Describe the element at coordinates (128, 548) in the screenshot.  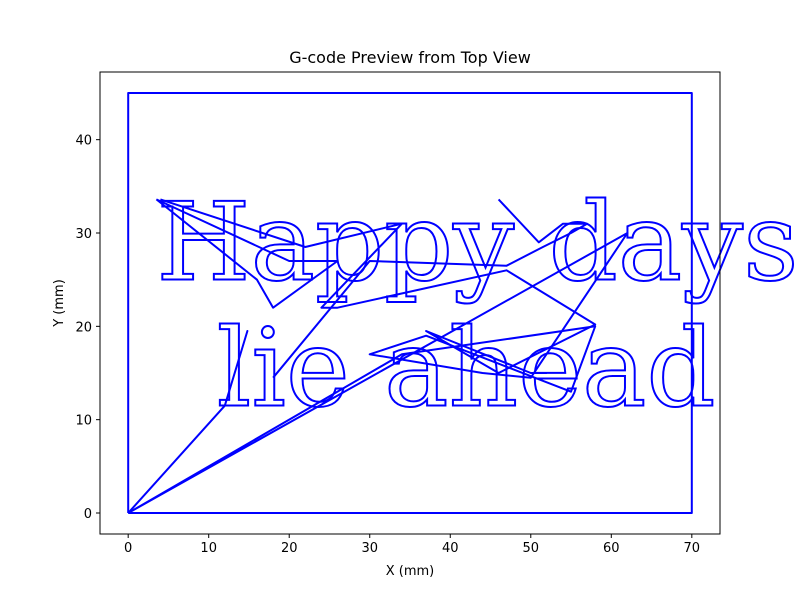
I see `x-tick-label: 0` at that location.